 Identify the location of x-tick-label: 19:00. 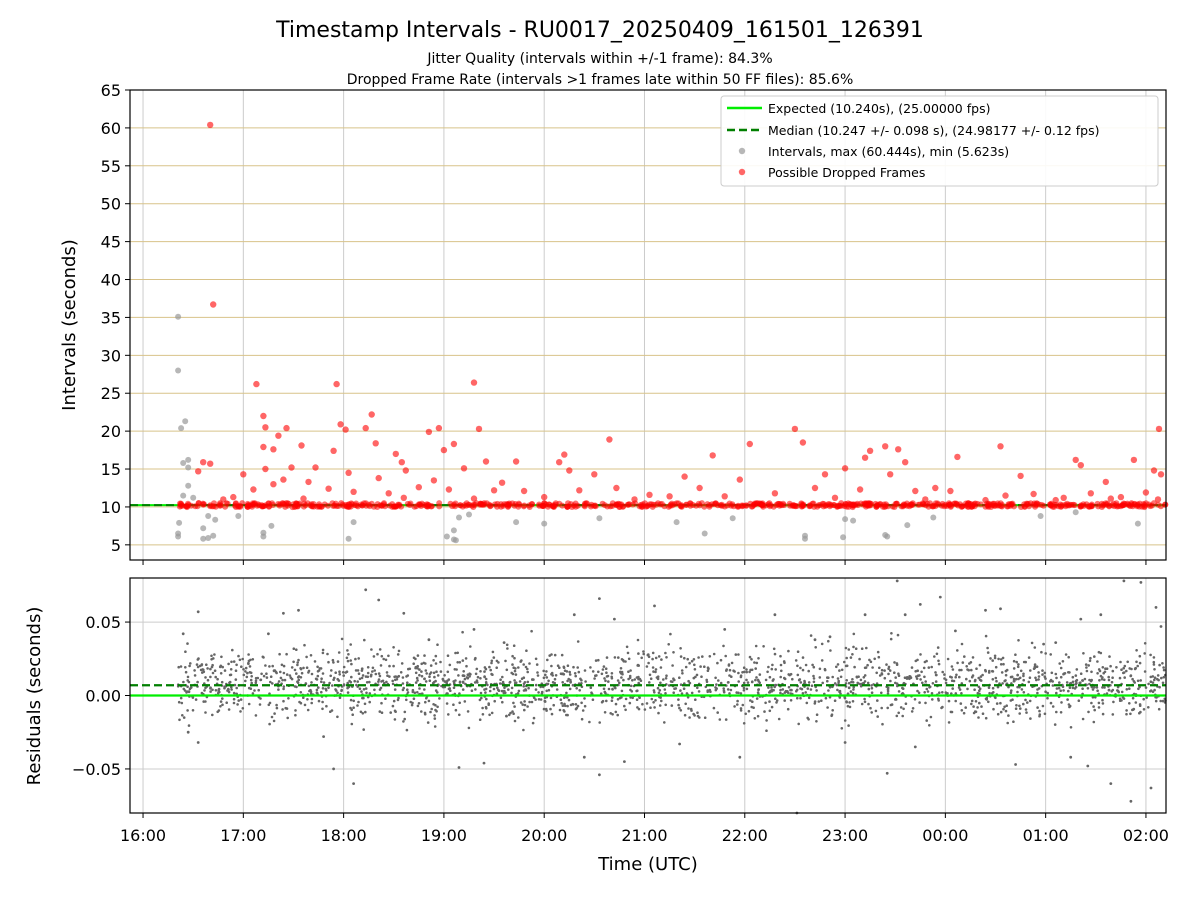
(444, 835).